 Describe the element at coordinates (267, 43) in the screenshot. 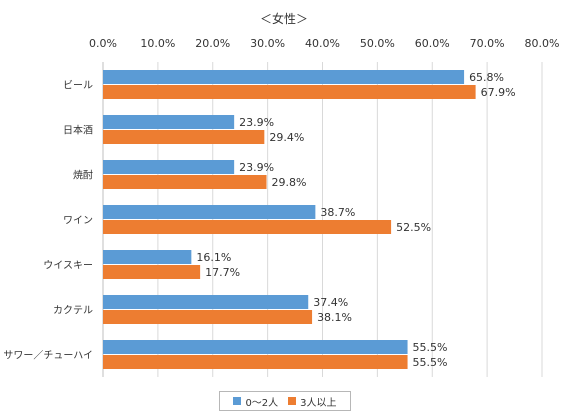

I see `x-tick-label: 30.0%` at that location.